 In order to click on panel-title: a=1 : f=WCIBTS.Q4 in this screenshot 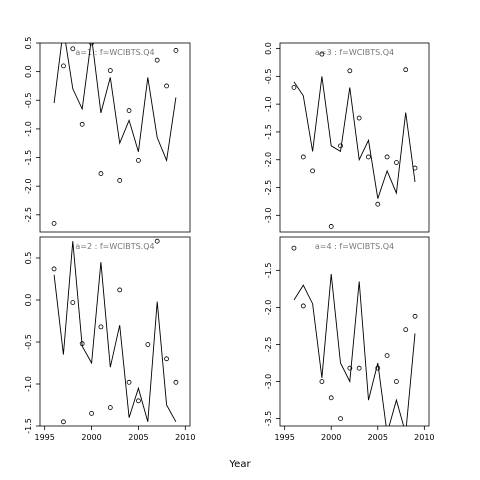, I will do `click(114, 52)`.